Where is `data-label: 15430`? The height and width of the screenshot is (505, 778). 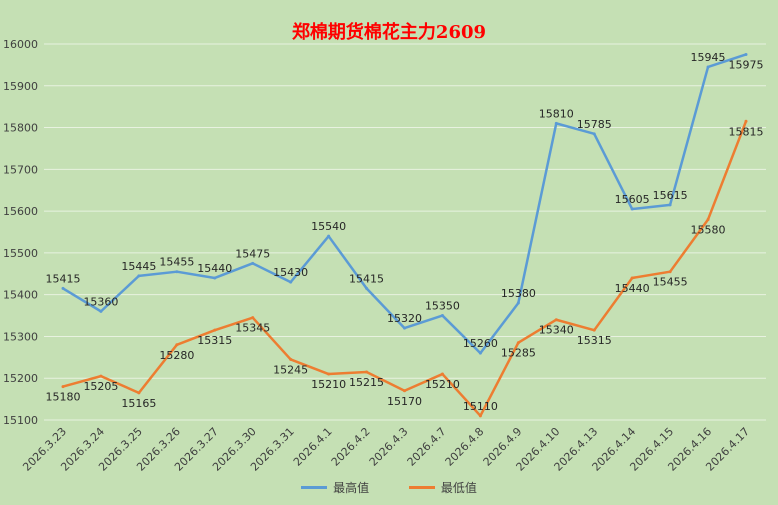 data-label: 15430 is located at coordinates (290, 272).